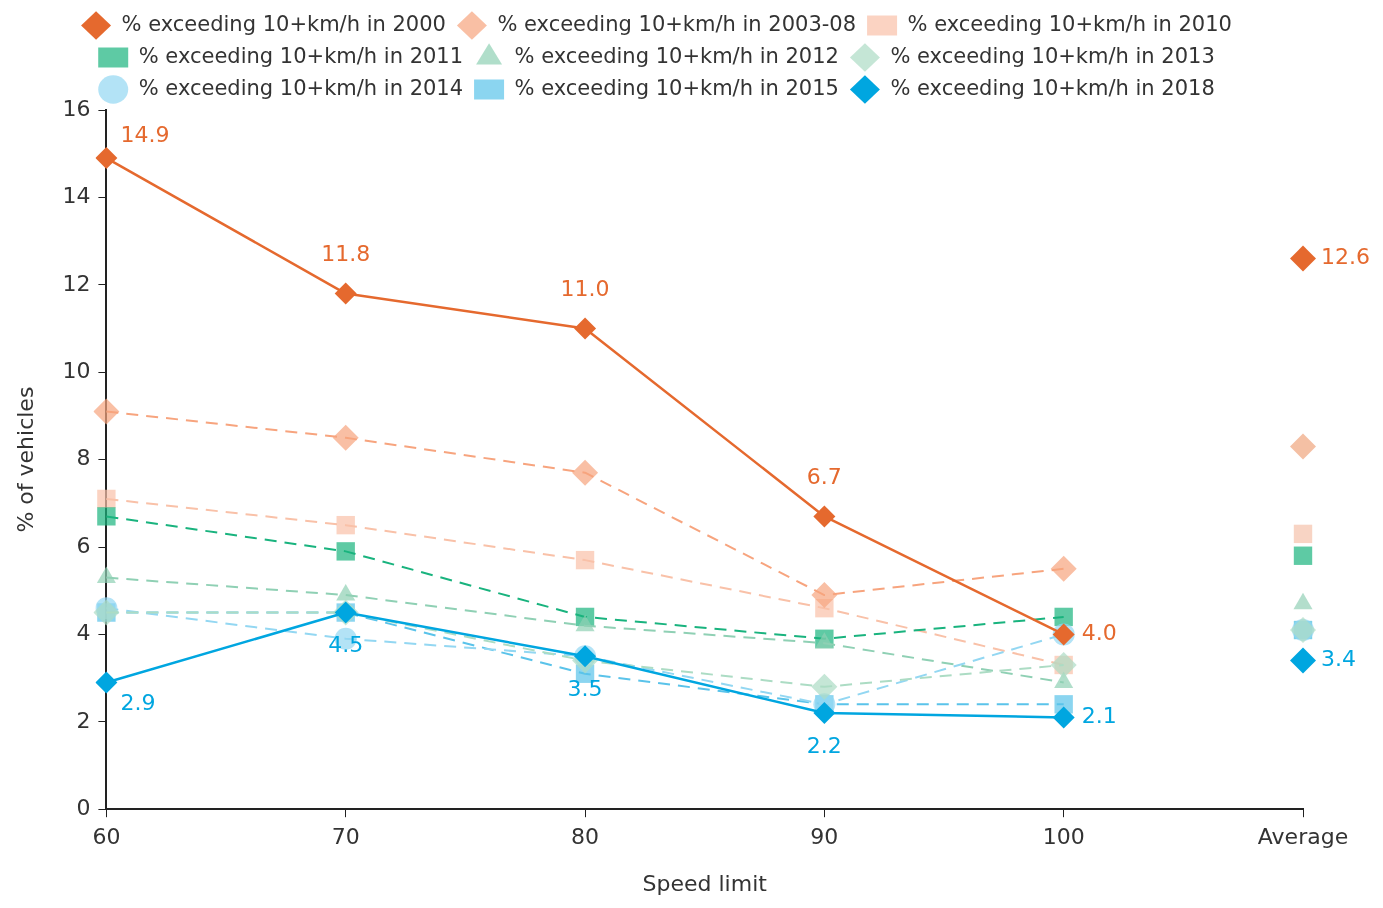  What do you see at coordinates (76, 196) in the screenshot?
I see `y-tick-label: 14` at bounding box center [76, 196].